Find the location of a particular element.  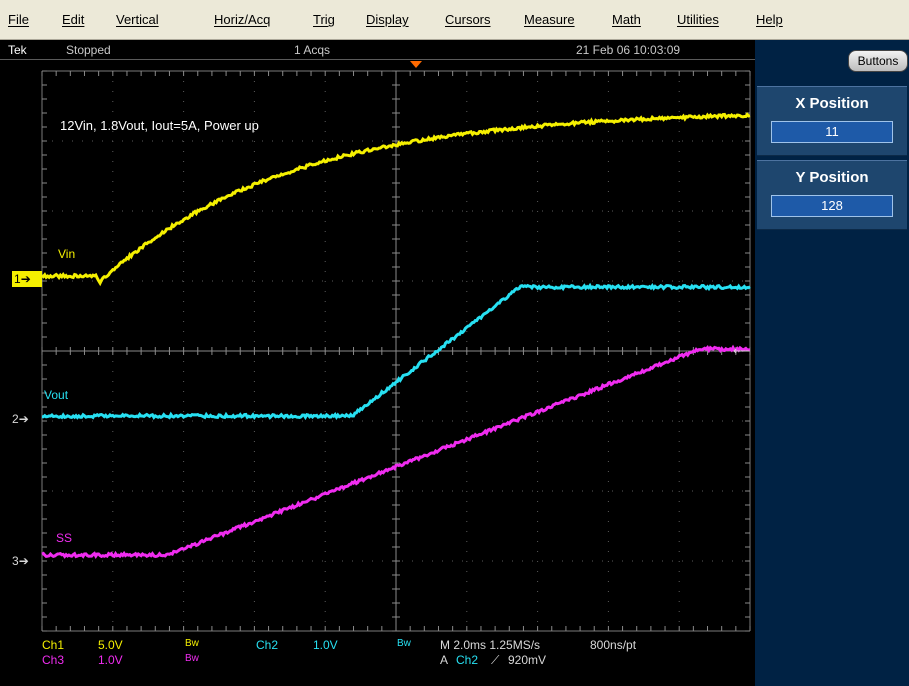

trigger-position-marker is located at coordinates (416, 64).